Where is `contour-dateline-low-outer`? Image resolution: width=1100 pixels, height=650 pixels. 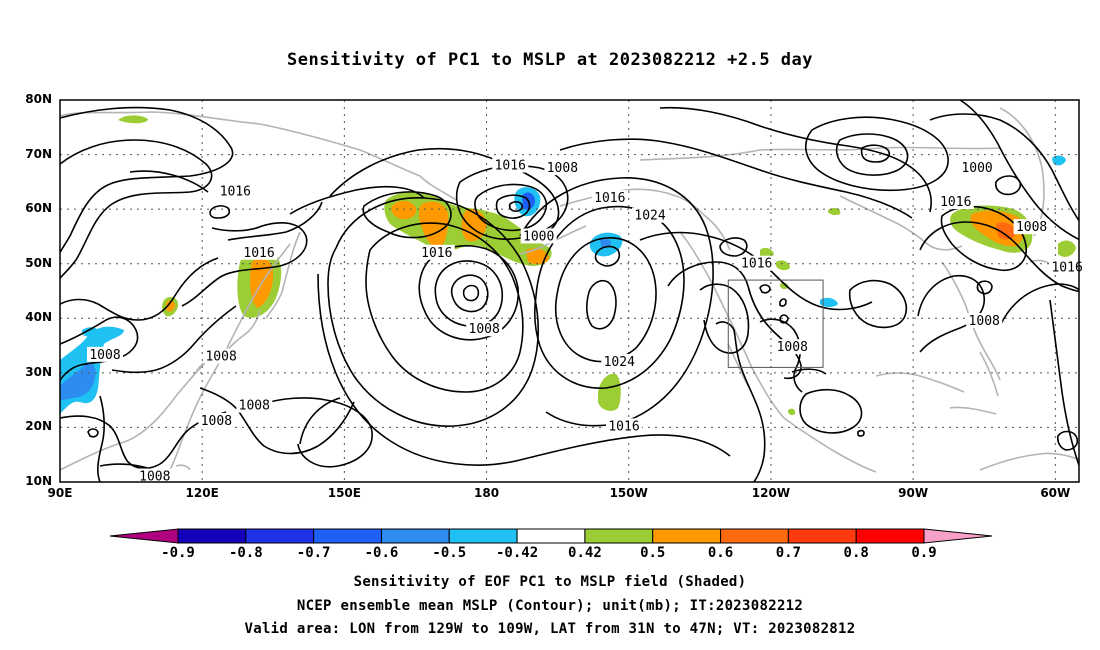 contour-dateline-low-outer is located at coordinates (468, 293).